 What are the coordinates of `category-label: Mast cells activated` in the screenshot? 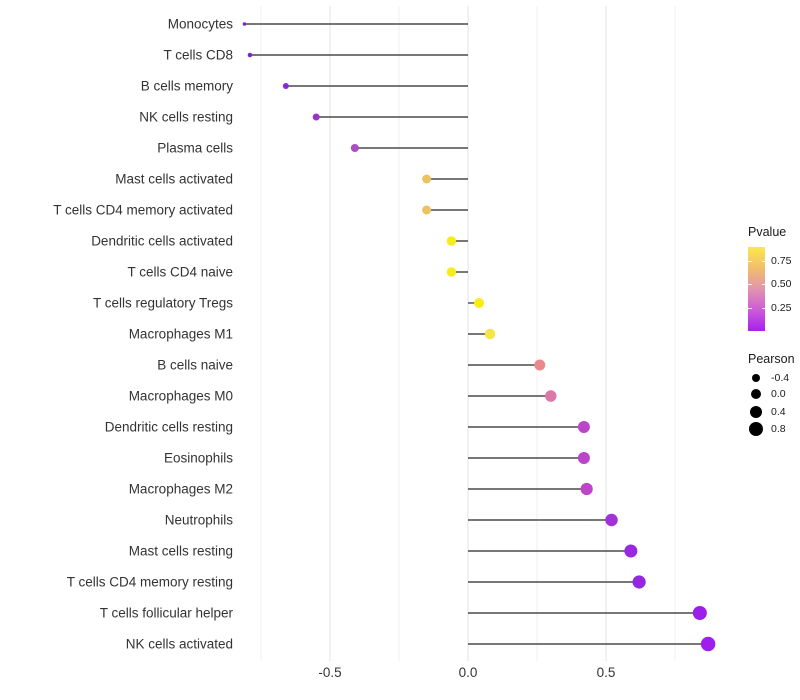 It's located at (174, 179).